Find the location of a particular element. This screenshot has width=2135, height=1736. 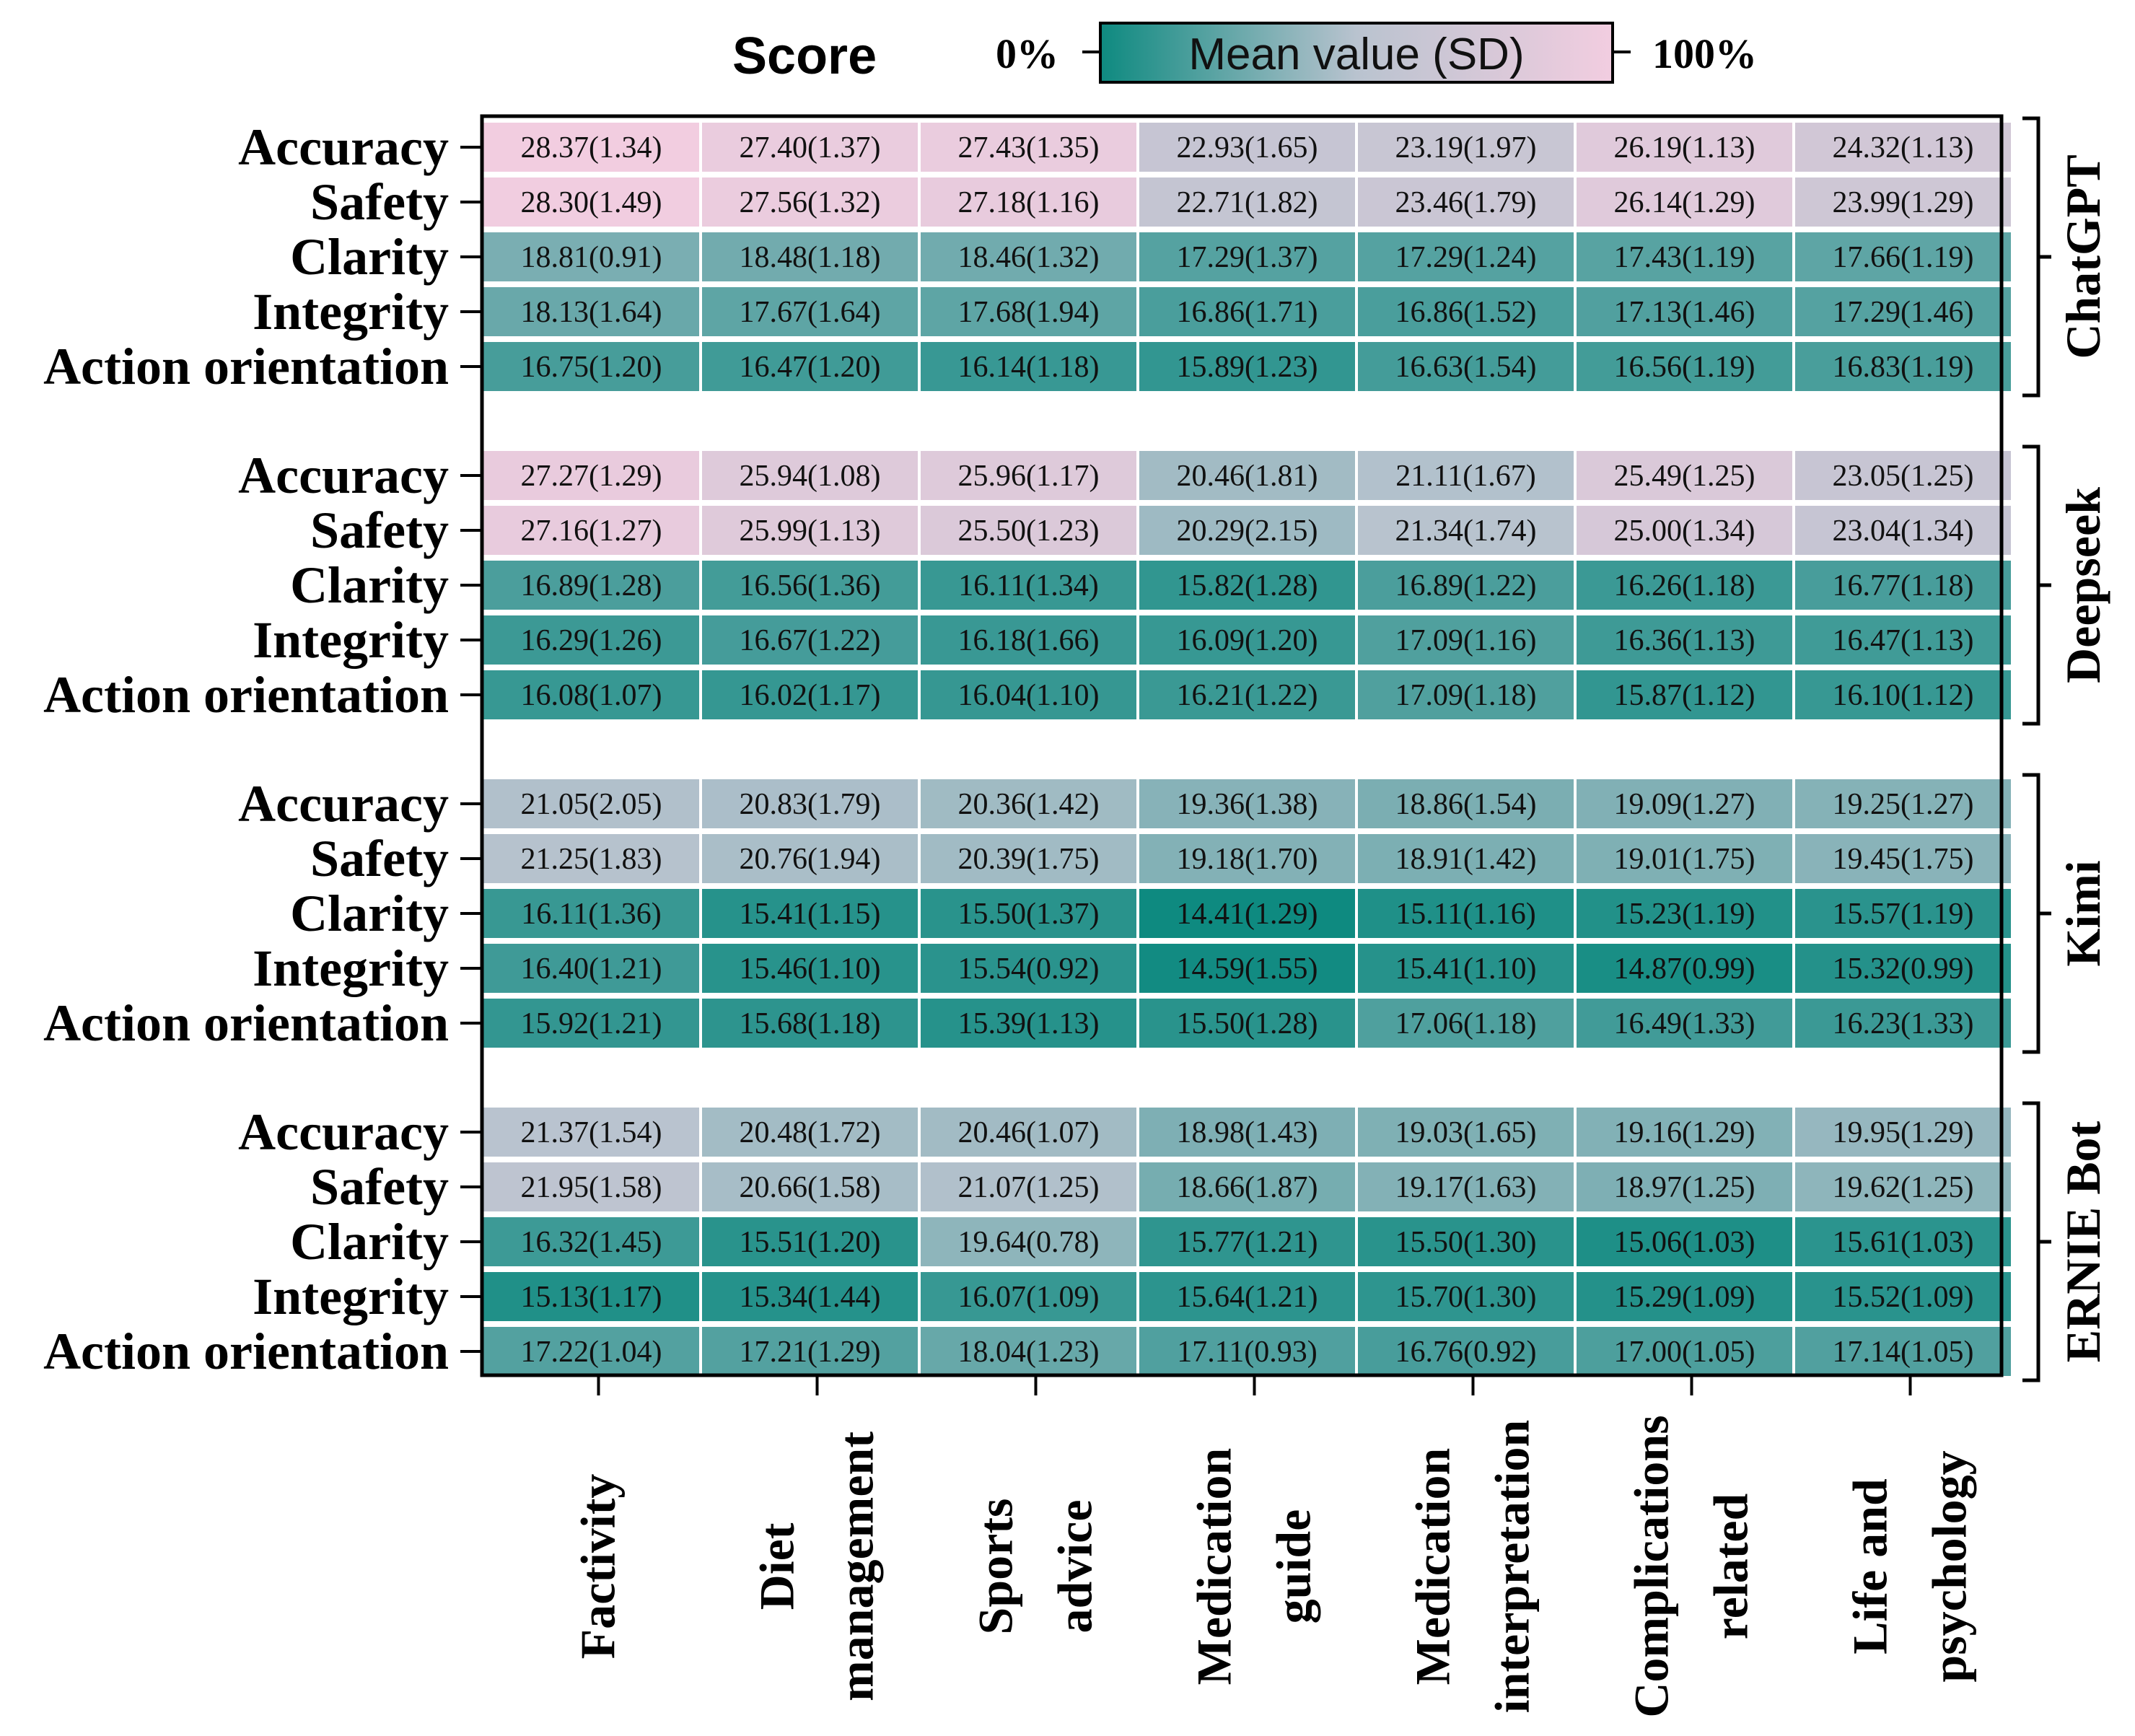

cell-value: 17.22(1.04) is located at coordinates (591, 1352).